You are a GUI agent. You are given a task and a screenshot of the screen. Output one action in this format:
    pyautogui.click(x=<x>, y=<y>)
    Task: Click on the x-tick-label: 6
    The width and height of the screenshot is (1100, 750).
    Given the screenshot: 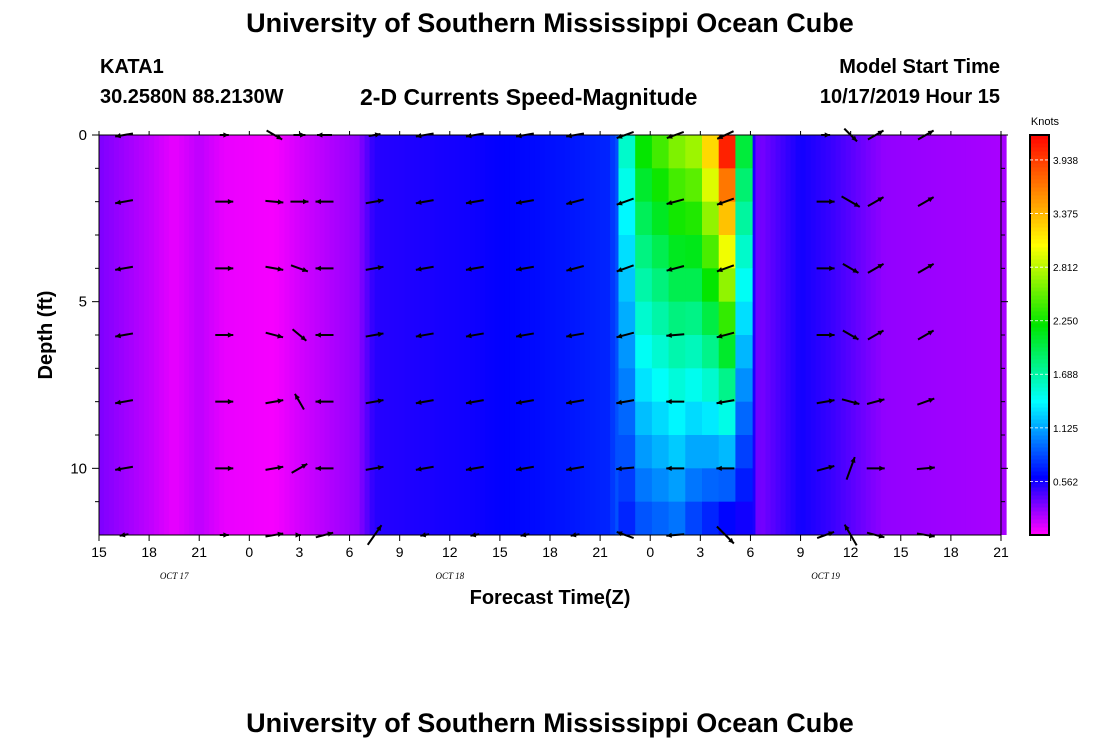 What is the action you would take?
    pyautogui.click(x=751, y=552)
    